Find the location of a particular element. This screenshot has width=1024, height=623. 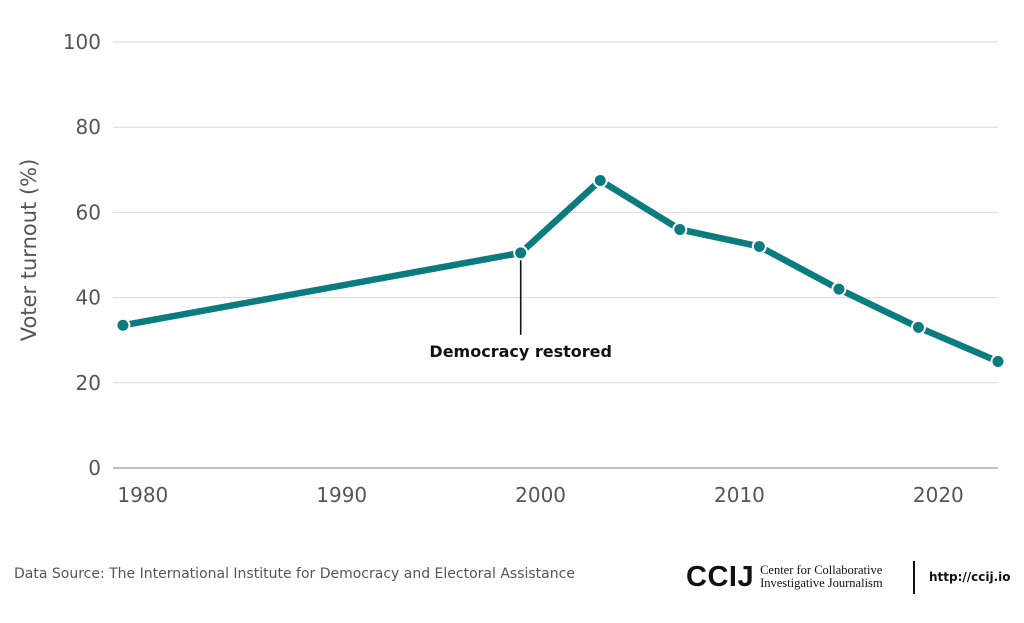

x-tick-label: 2010 is located at coordinates (739, 495).